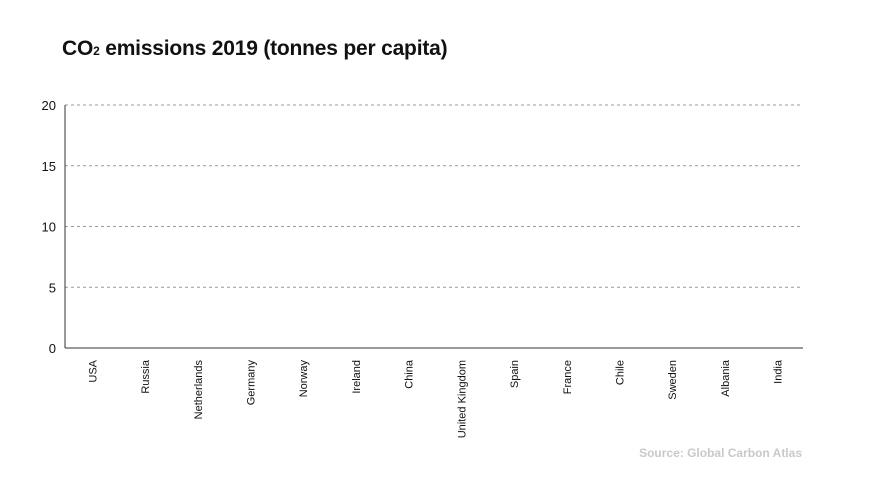 The width and height of the screenshot is (870, 486). Describe the element at coordinates (410, 374) in the screenshot. I see `x-tick-label: China` at that location.